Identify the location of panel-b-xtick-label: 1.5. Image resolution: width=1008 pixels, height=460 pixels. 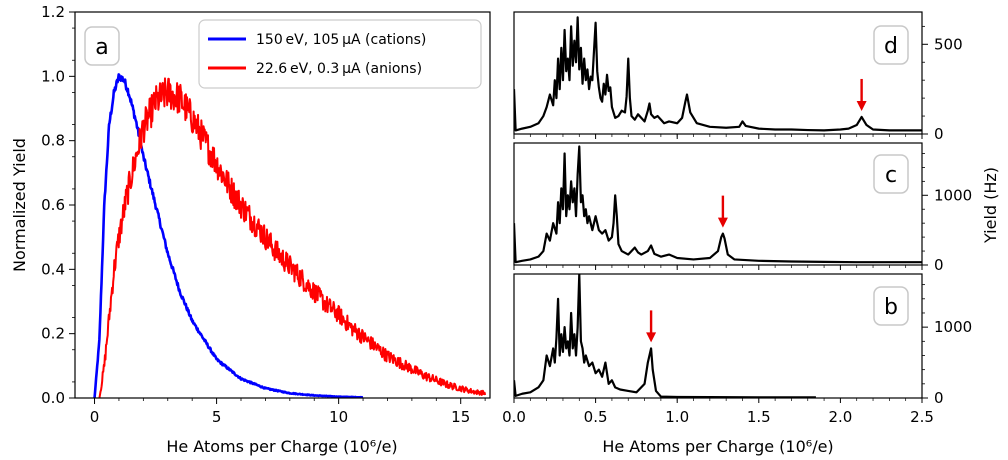
(759, 417).